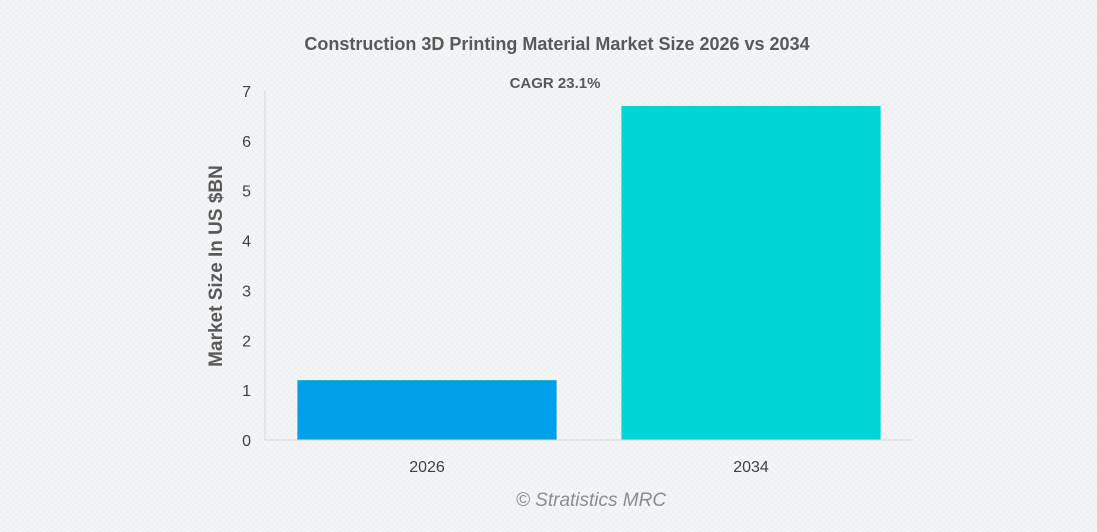 This screenshot has width=1097, height=532. What do you see at coordinates (246, 341) in the screenshot?
I see `y-tick-label: 2` at bounding box center [246, 341].